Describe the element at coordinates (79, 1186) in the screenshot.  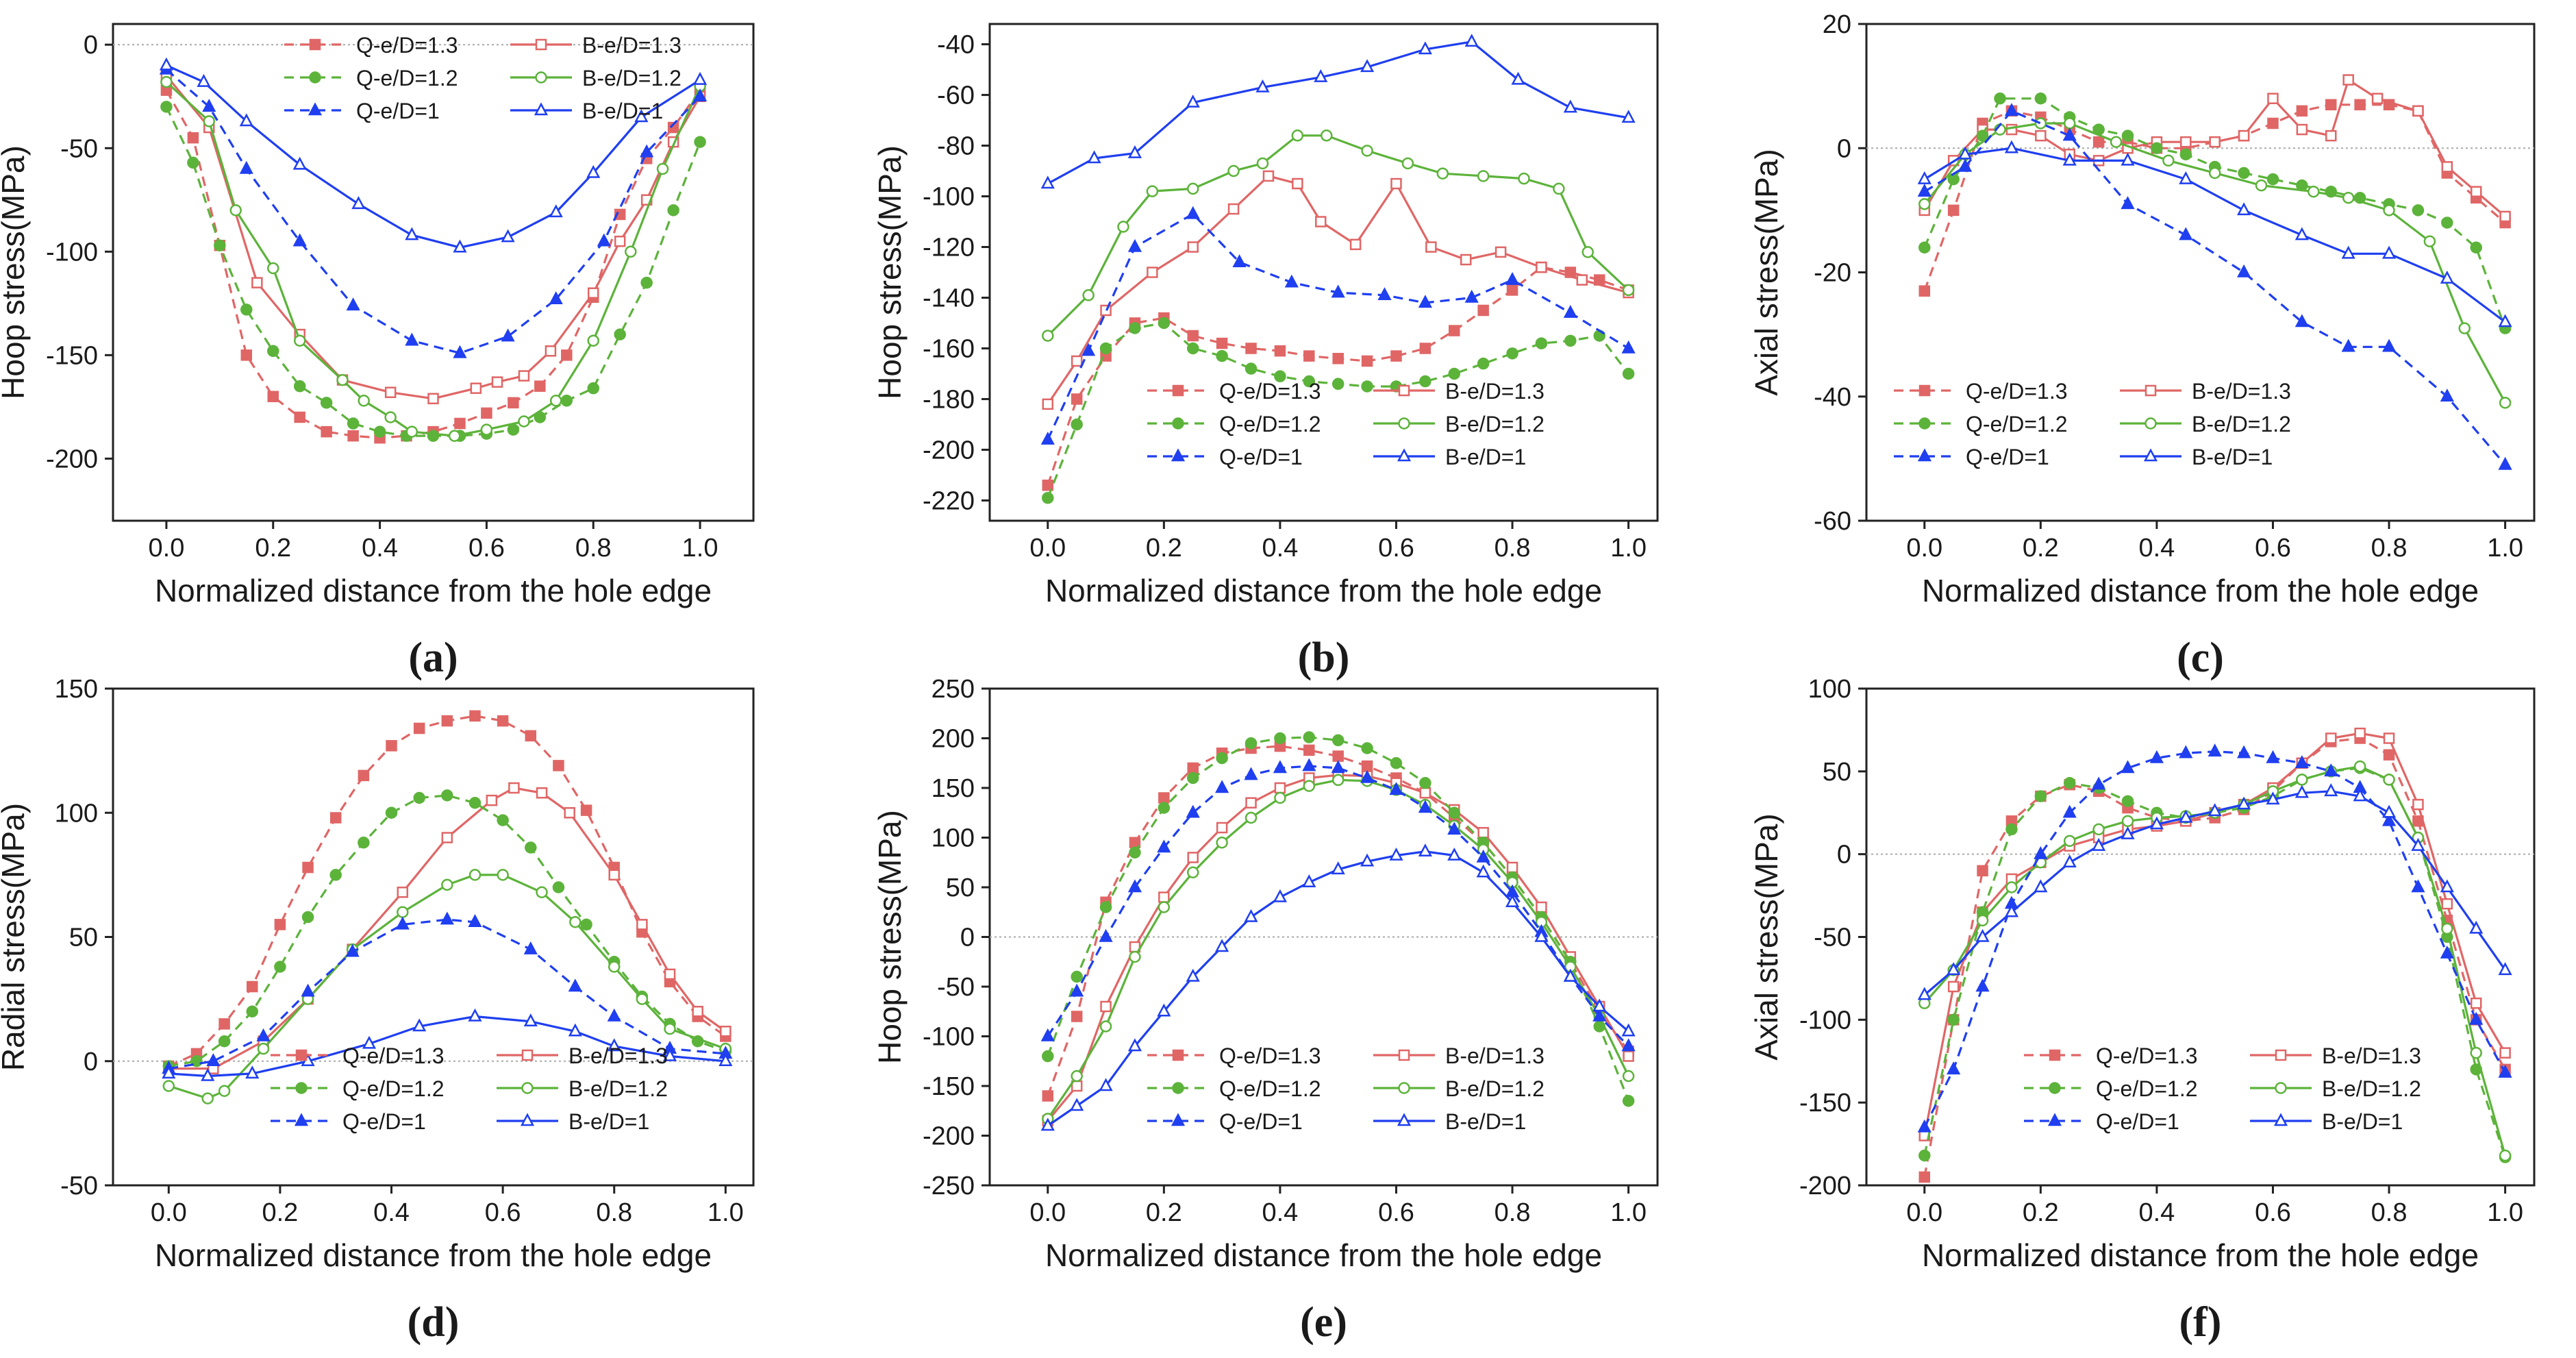
I see `y-tick-label: -50` at that location.